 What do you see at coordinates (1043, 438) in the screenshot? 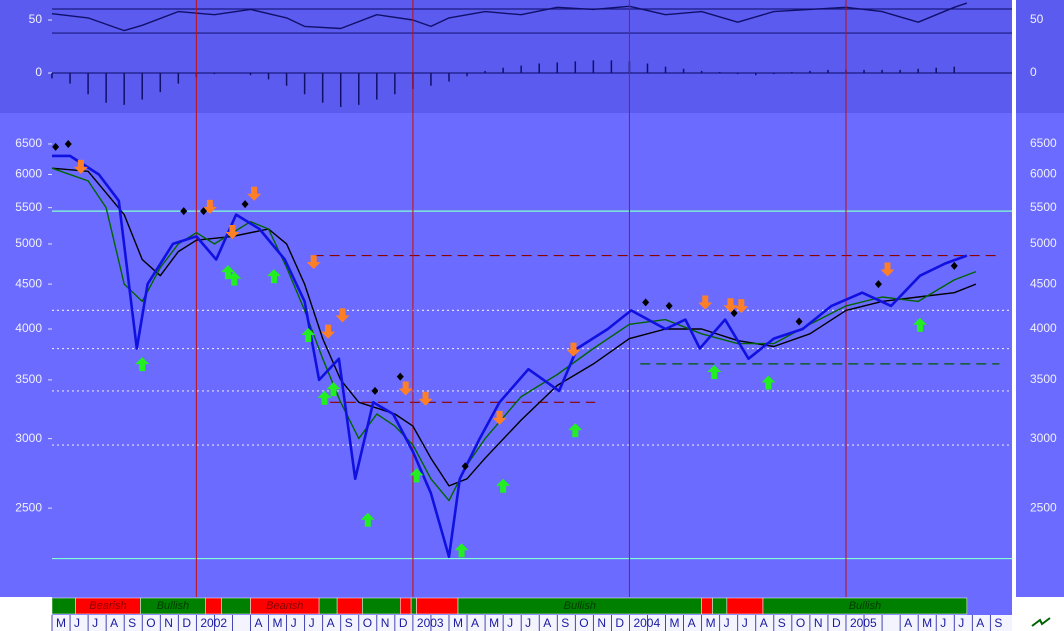
I see `y-tick-label-right: 3000` at bounding box center [1043, 438].